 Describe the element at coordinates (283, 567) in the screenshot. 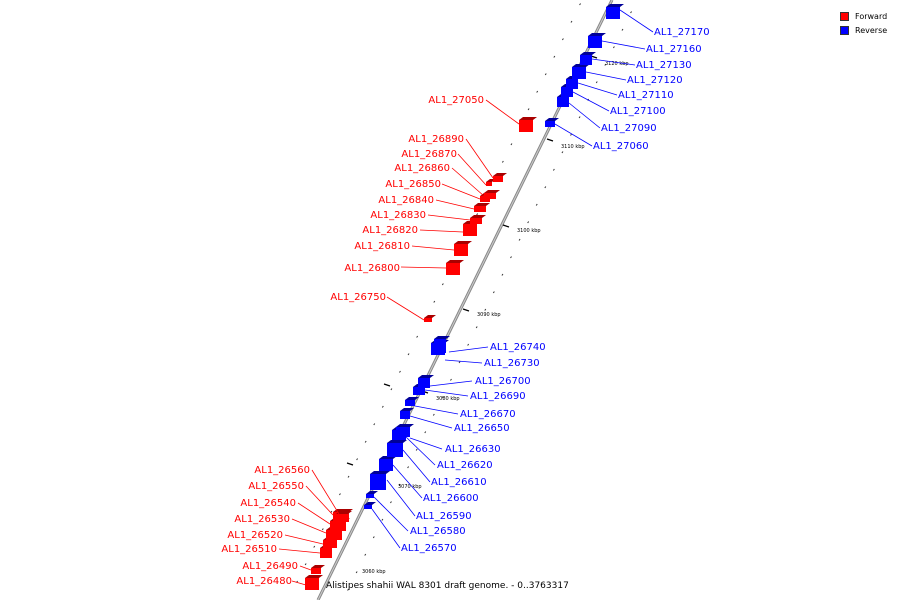

I see `gene-AL1_26490: AL1_26490` at that location.